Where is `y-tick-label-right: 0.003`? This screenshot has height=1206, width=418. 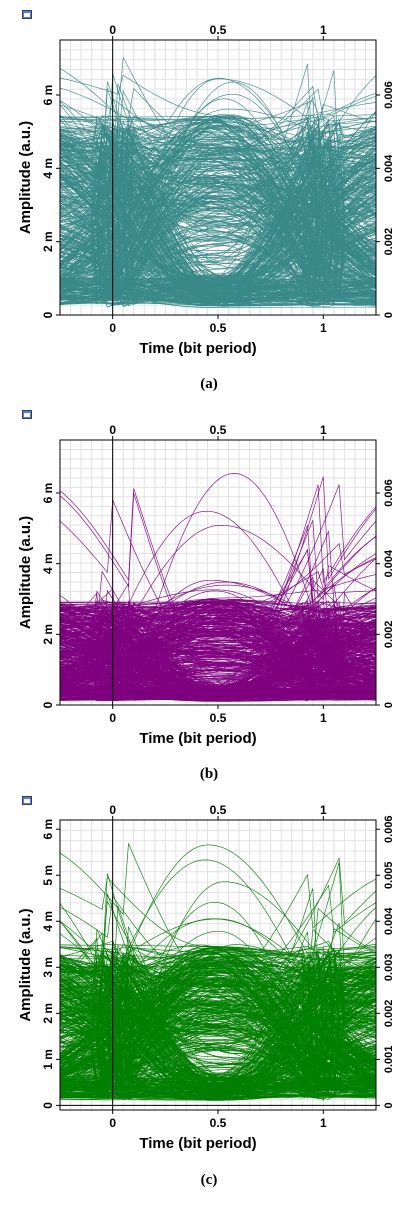 y-tick-label-right: 0.003 is located at coordinates (389, 968).